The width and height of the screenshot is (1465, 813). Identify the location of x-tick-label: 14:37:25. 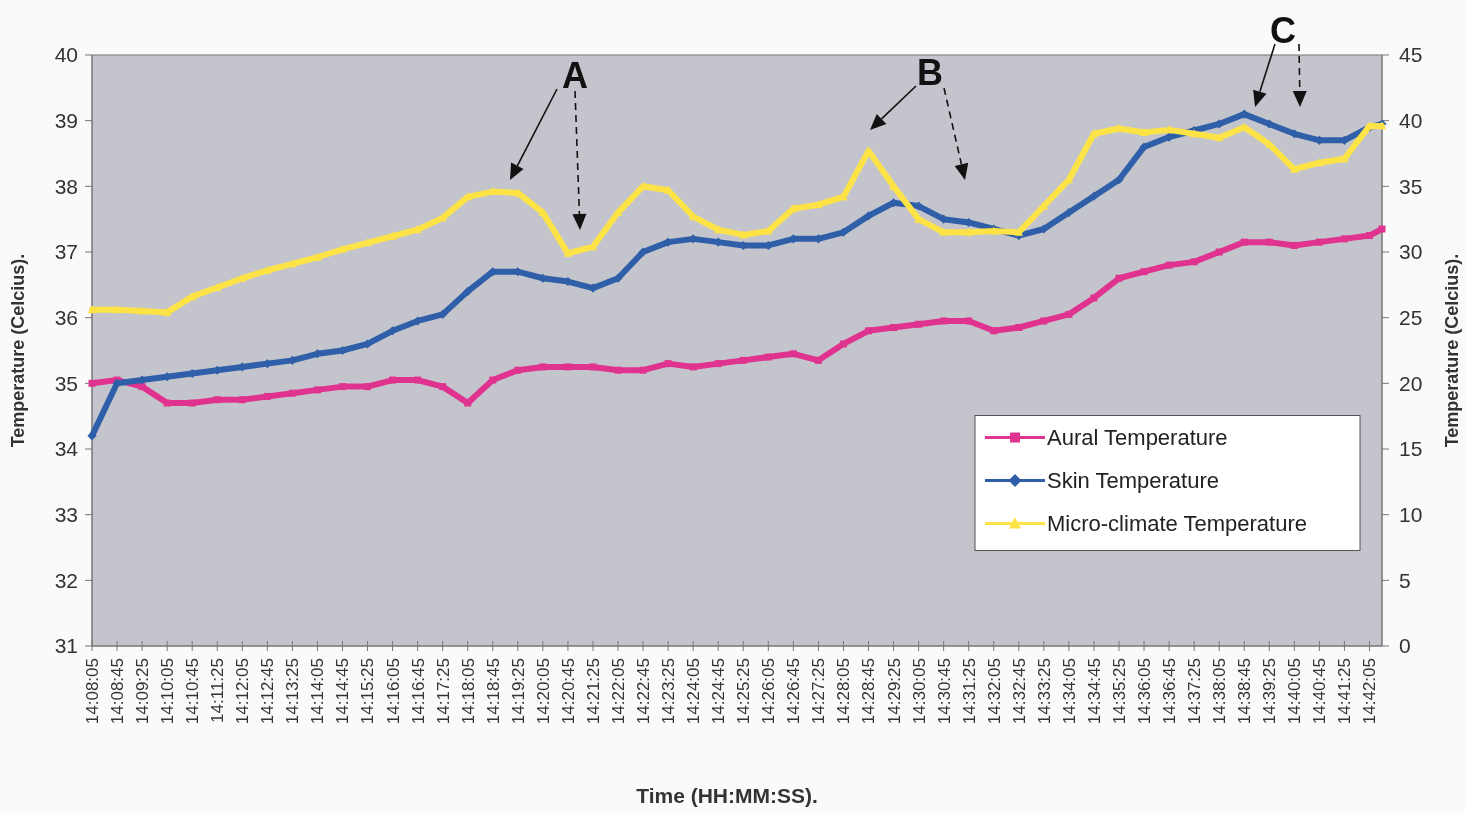
(1195, 691).